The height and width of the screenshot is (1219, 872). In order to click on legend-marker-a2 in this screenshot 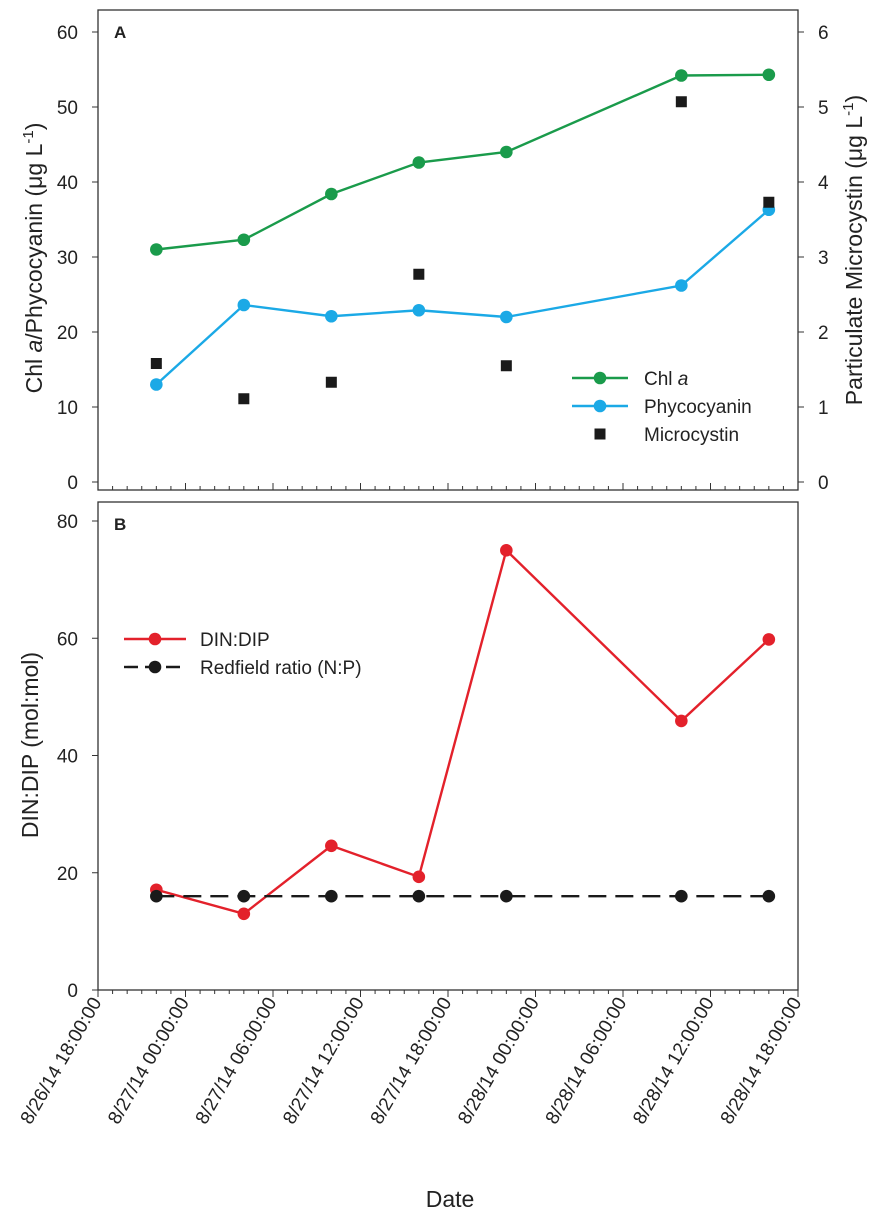, I will do `click(600, 434)`.